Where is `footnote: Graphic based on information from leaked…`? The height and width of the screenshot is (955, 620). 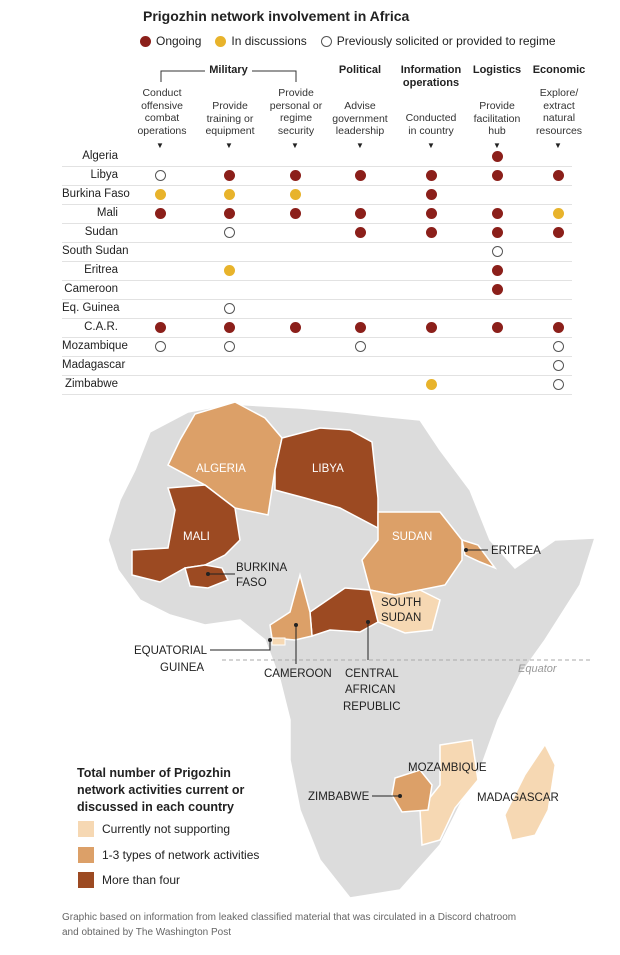 footnote: Graphic based on information from leaked… is located at coordinates (289, 925).